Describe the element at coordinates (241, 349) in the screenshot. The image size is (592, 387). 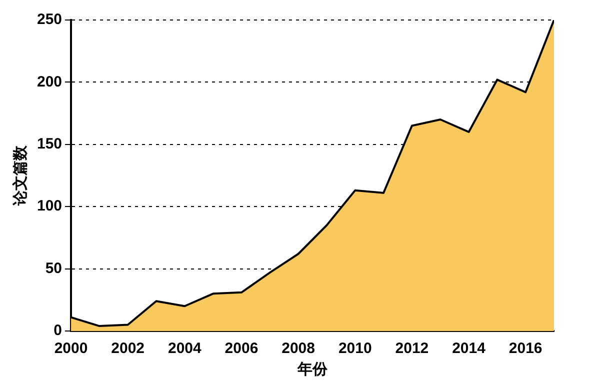
I see `x-tick-label: 2006` at that location.